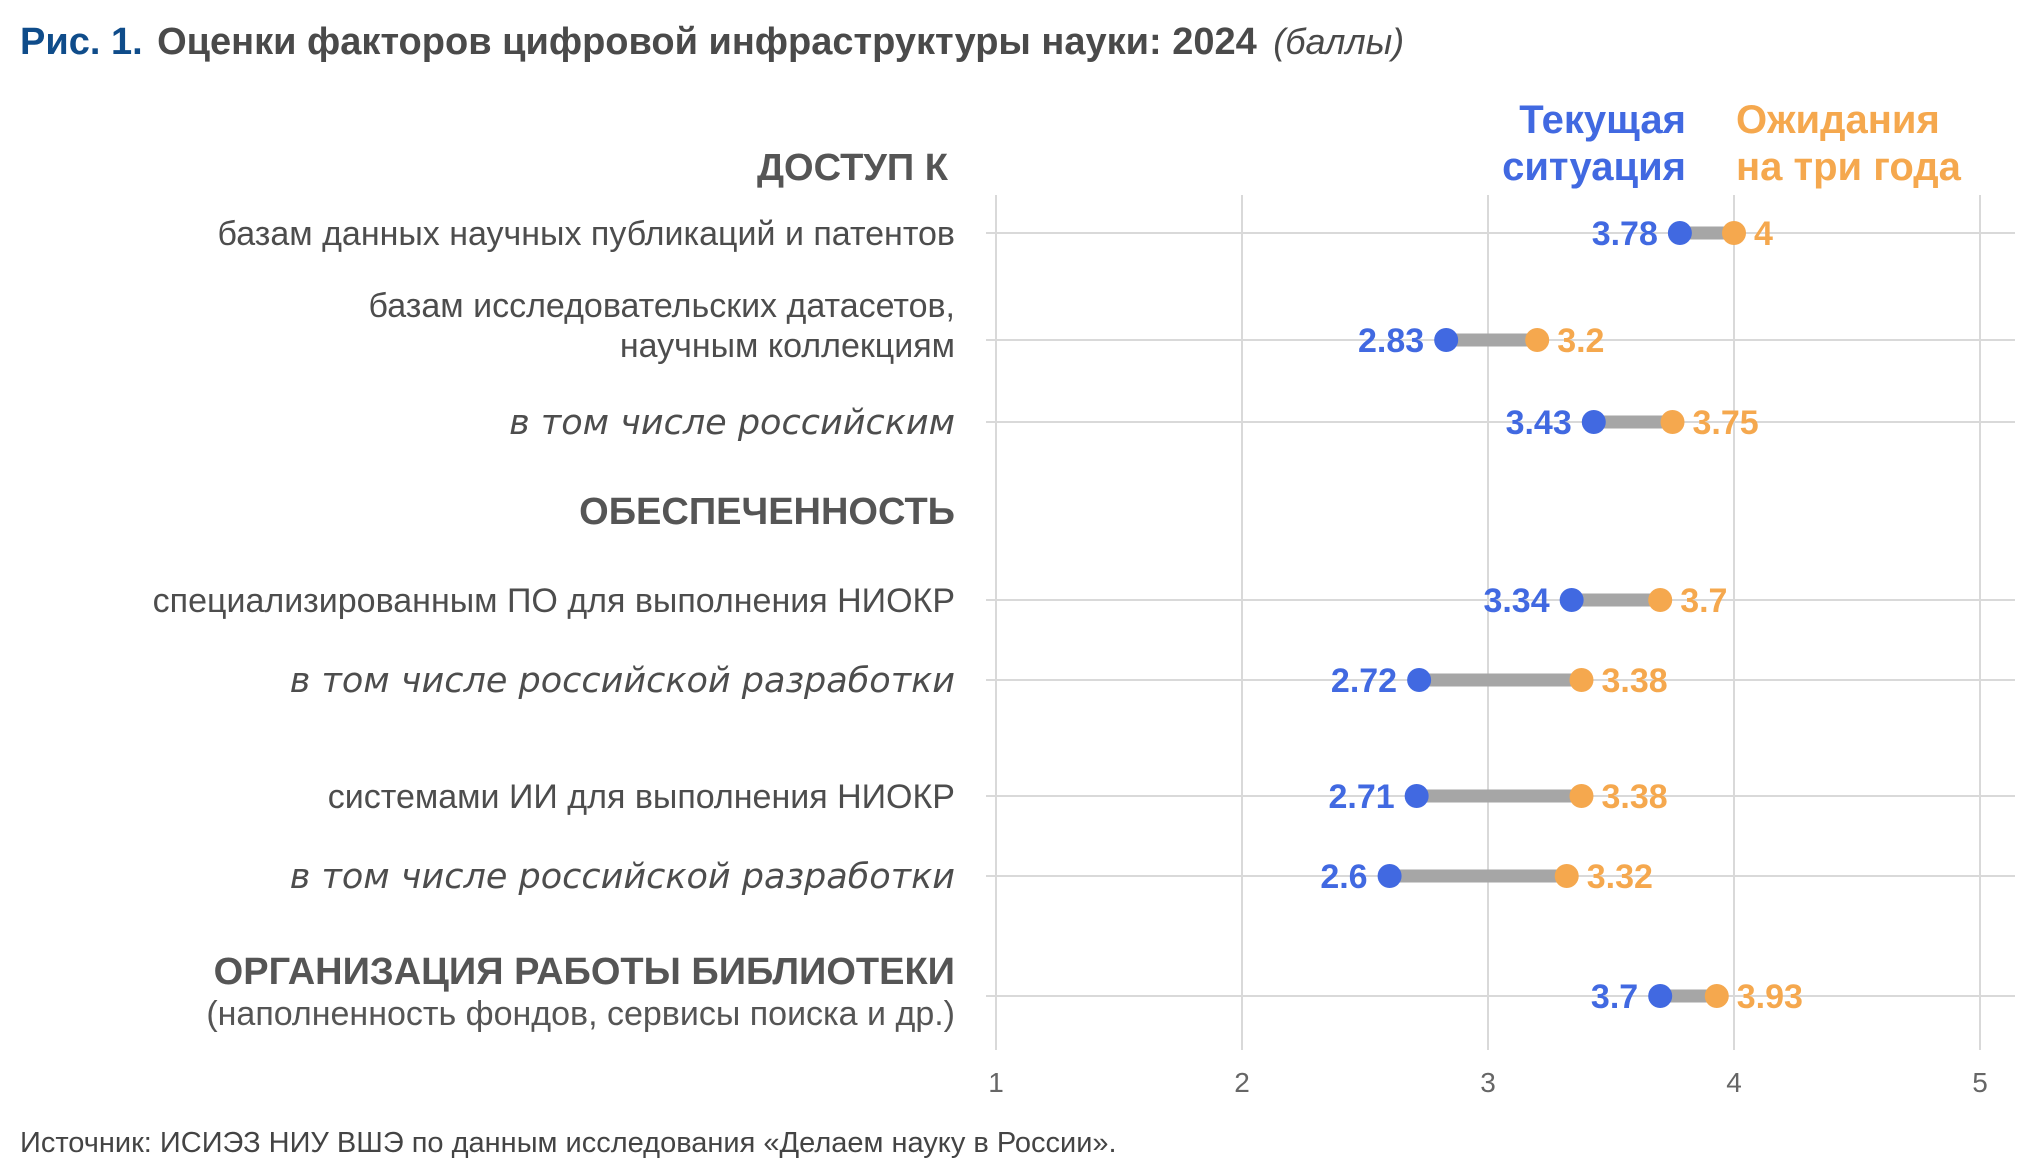  I want to click on x-tick-label: 4, so click(1734, 1082).